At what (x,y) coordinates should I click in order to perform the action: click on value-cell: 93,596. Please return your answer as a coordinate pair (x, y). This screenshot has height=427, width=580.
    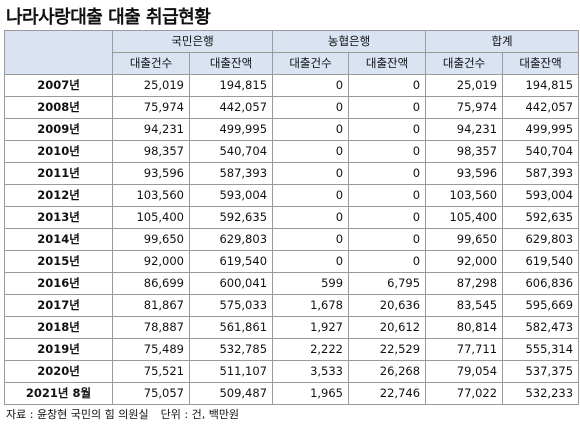
    Looking at the image, I should click on (464, 173).